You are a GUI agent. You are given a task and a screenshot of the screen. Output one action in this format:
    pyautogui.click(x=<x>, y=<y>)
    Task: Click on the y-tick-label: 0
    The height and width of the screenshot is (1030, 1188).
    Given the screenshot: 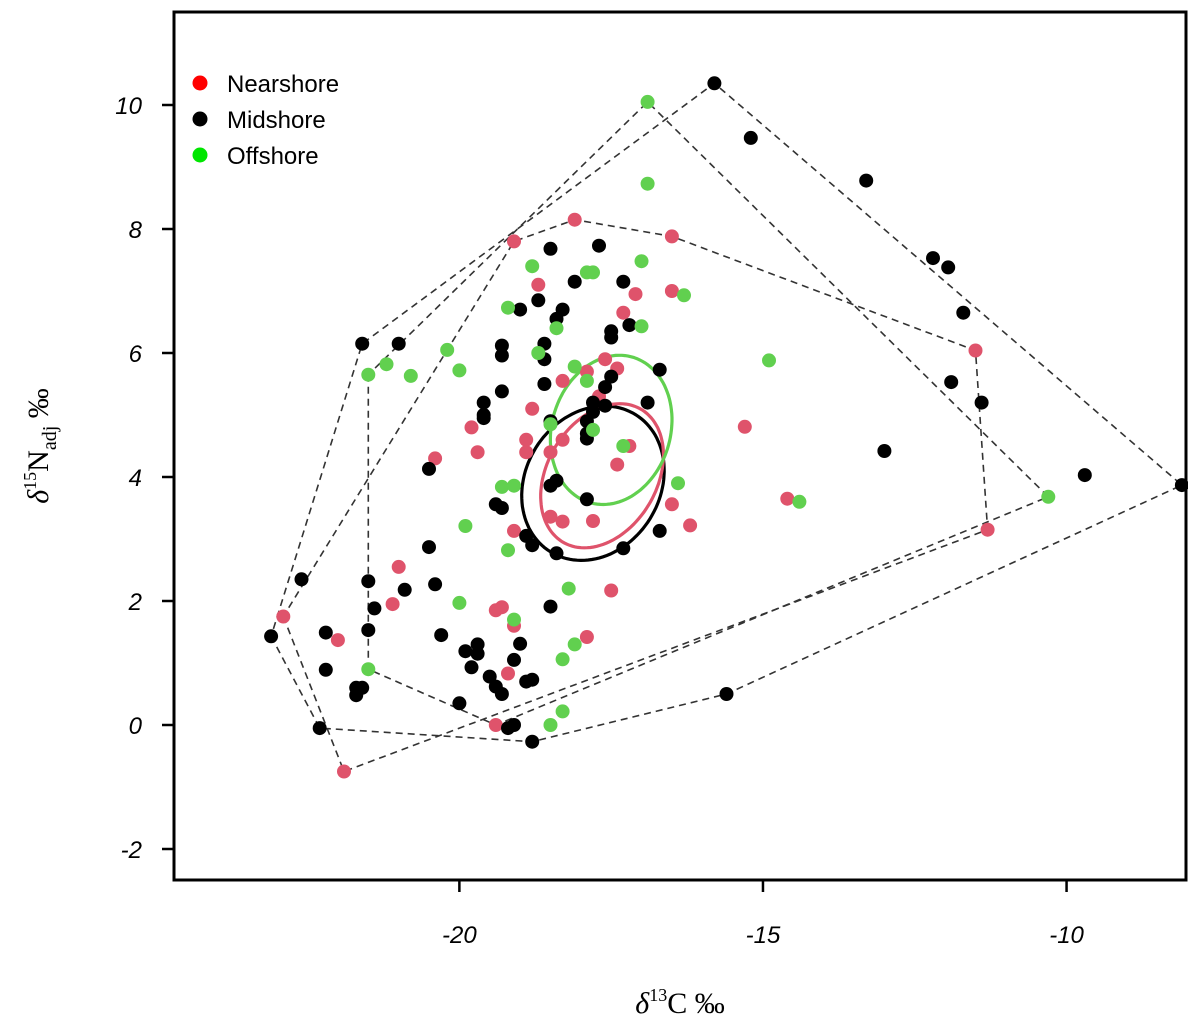 What is the action you would take?
    pyautogui.click(x=136, y=726)
    